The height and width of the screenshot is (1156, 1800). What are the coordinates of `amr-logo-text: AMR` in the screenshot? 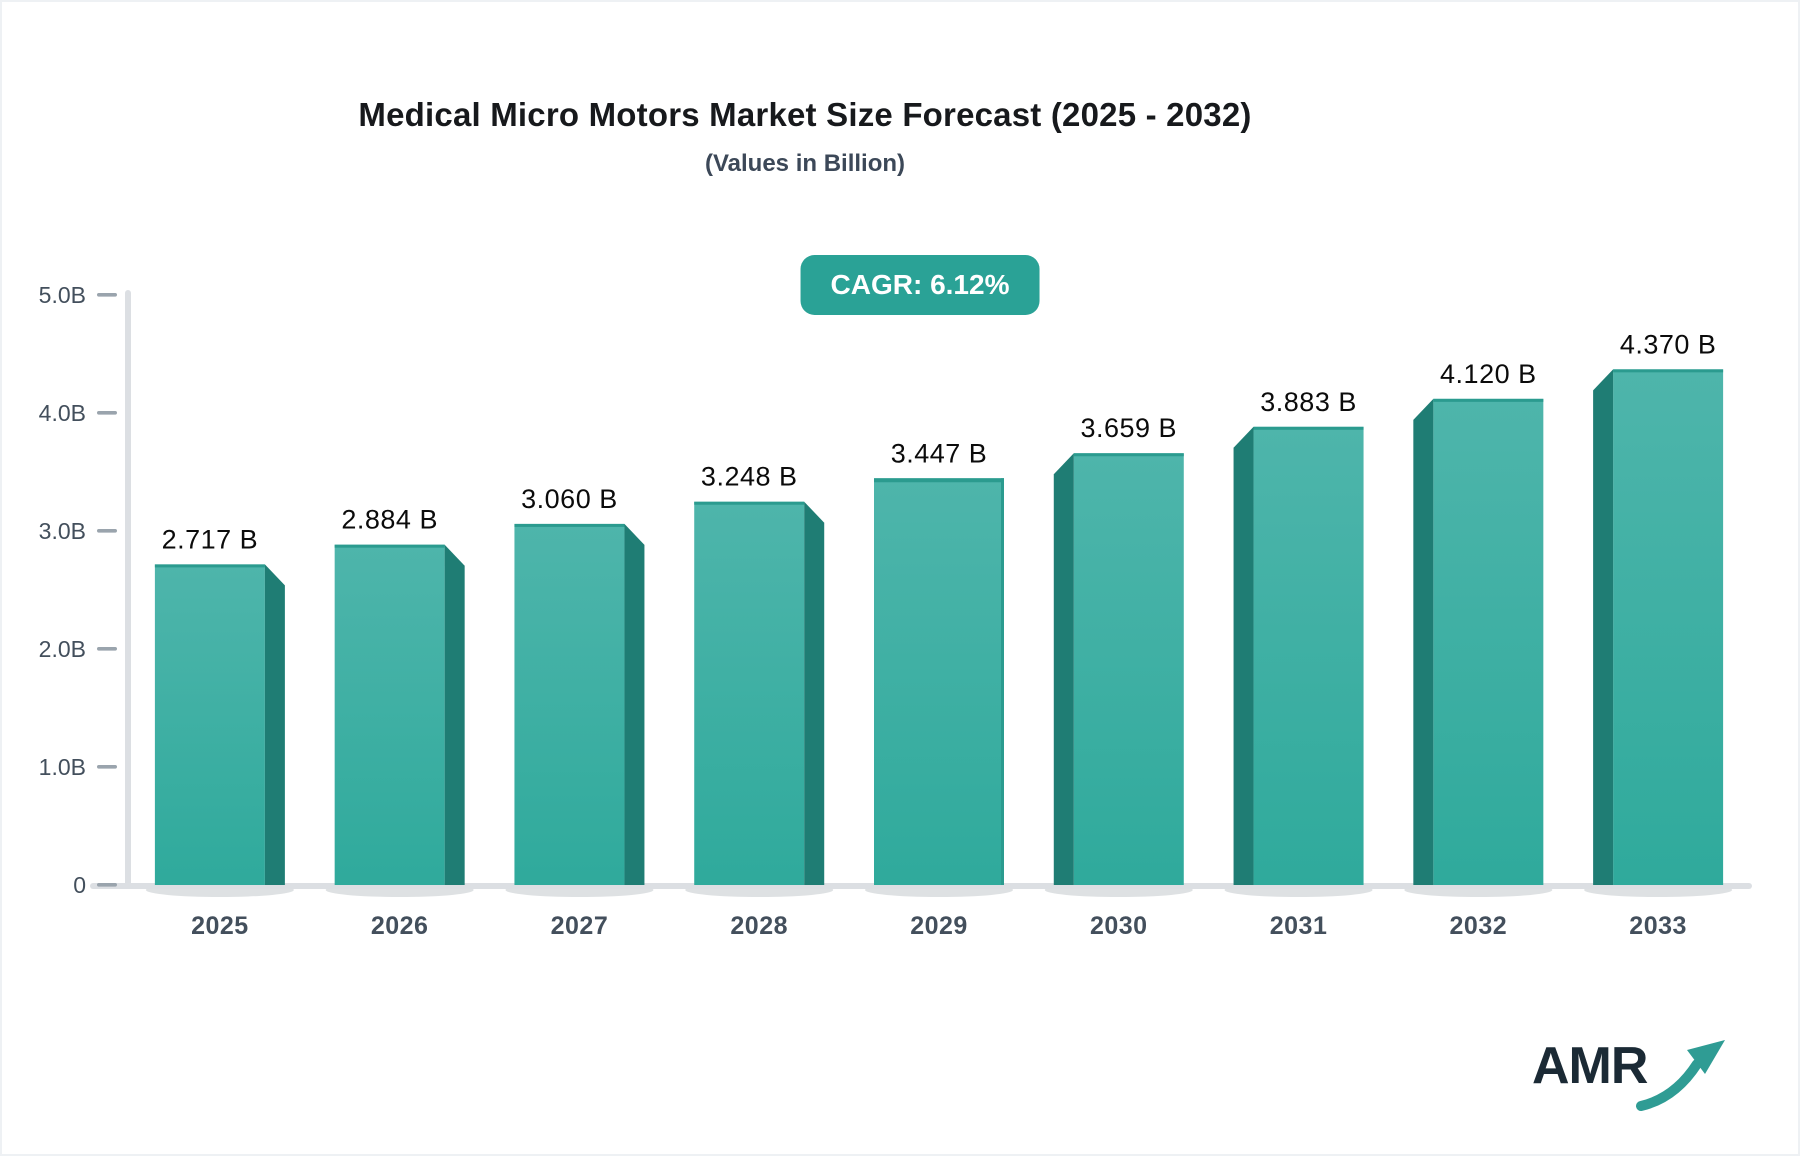 It's located at (1590, 1066).